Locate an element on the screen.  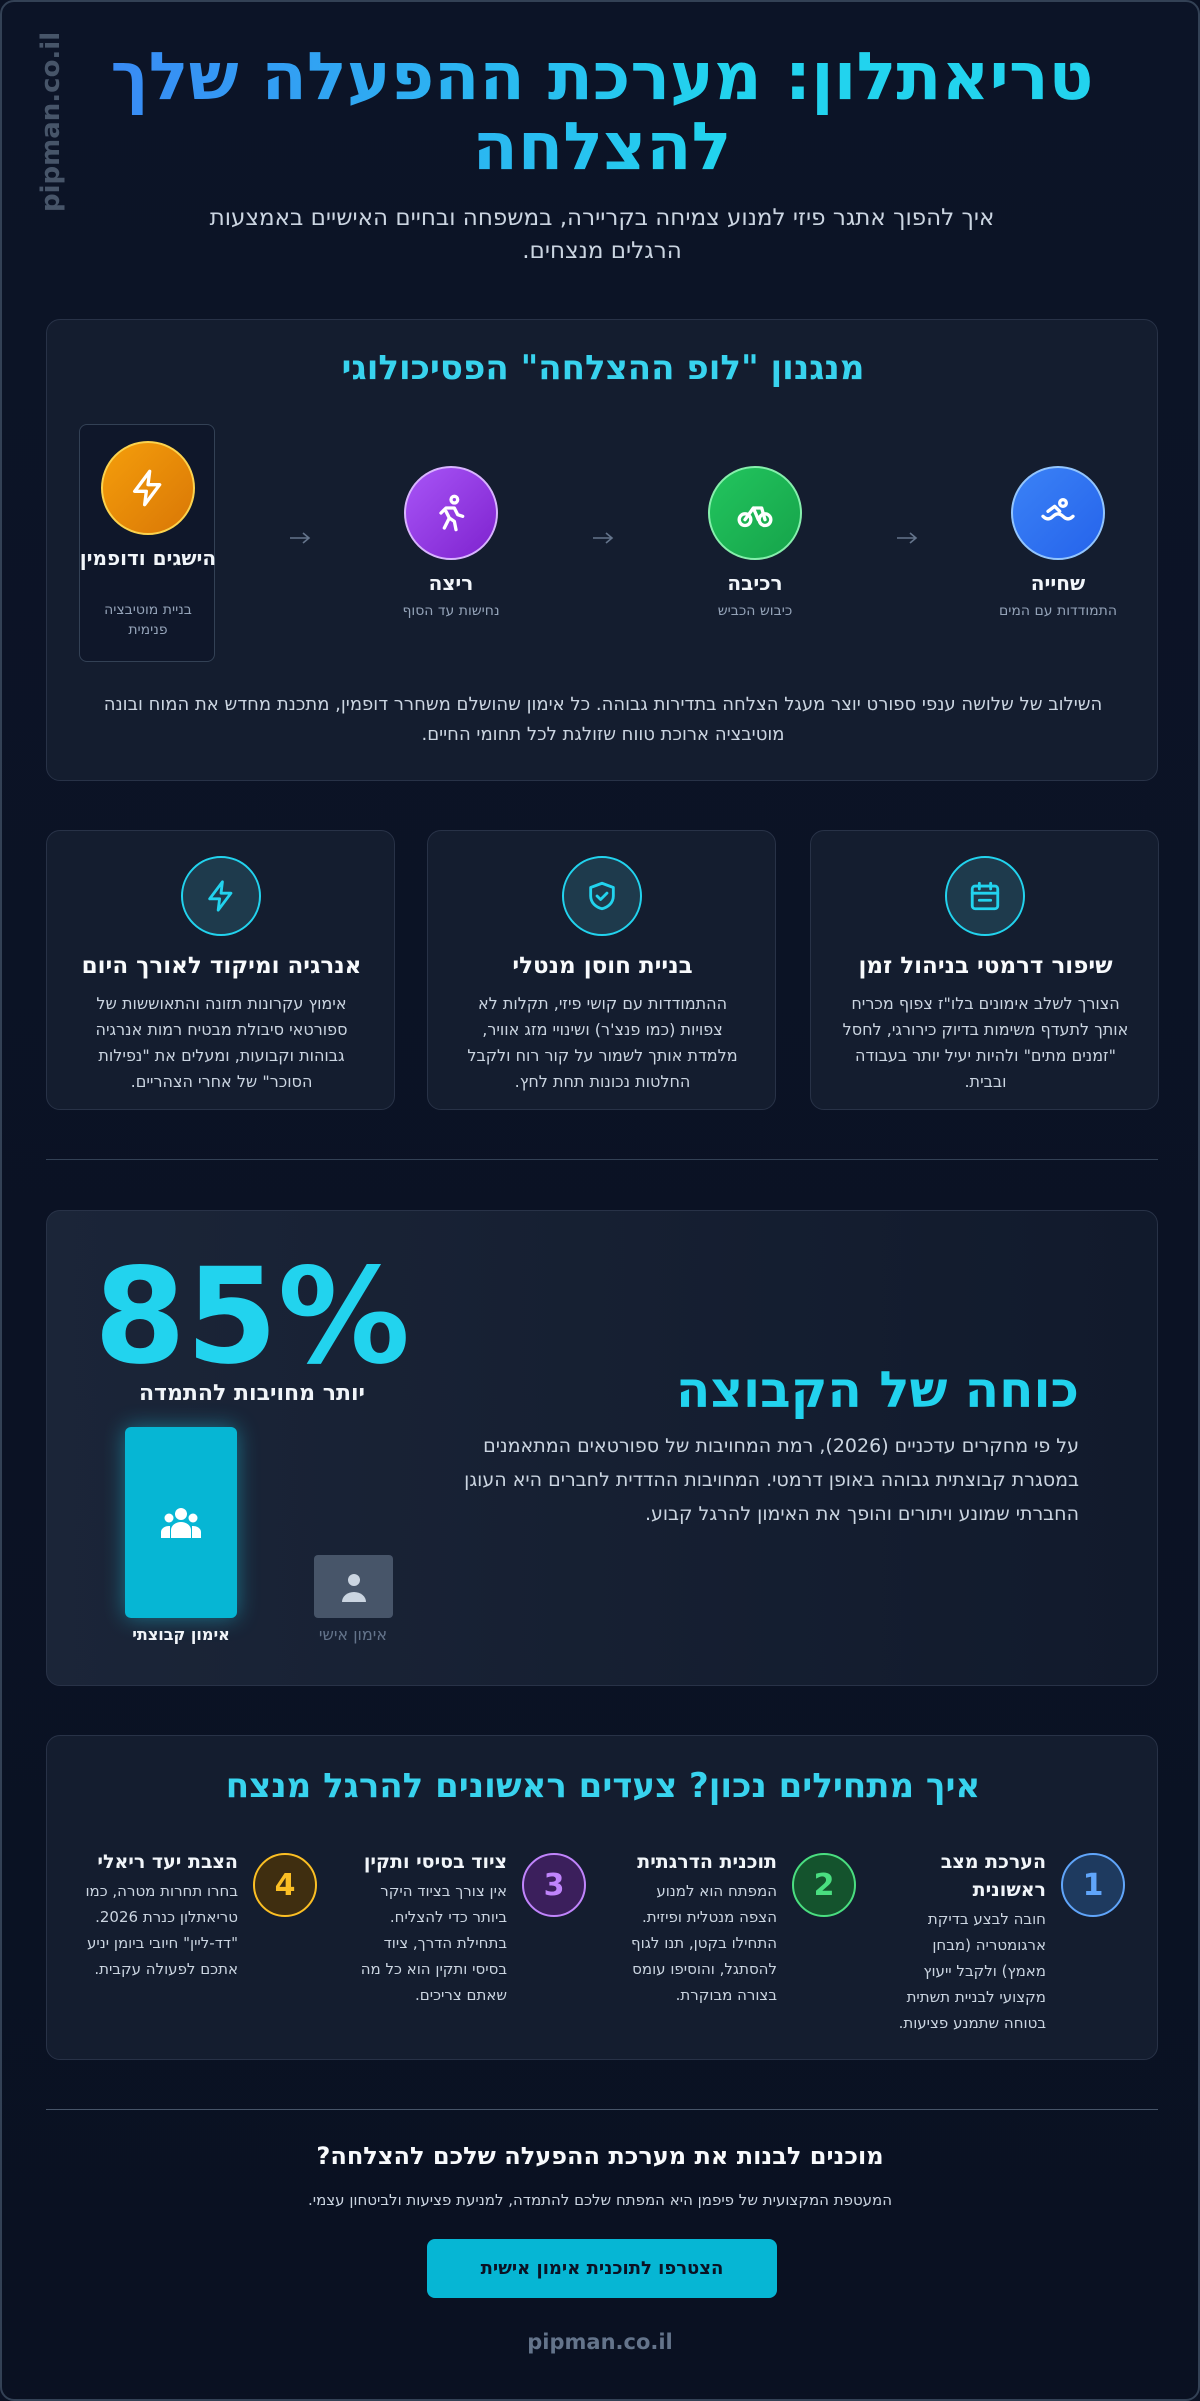
step-caption: התמודדות עם המים is located at coordinates (1057, 611).